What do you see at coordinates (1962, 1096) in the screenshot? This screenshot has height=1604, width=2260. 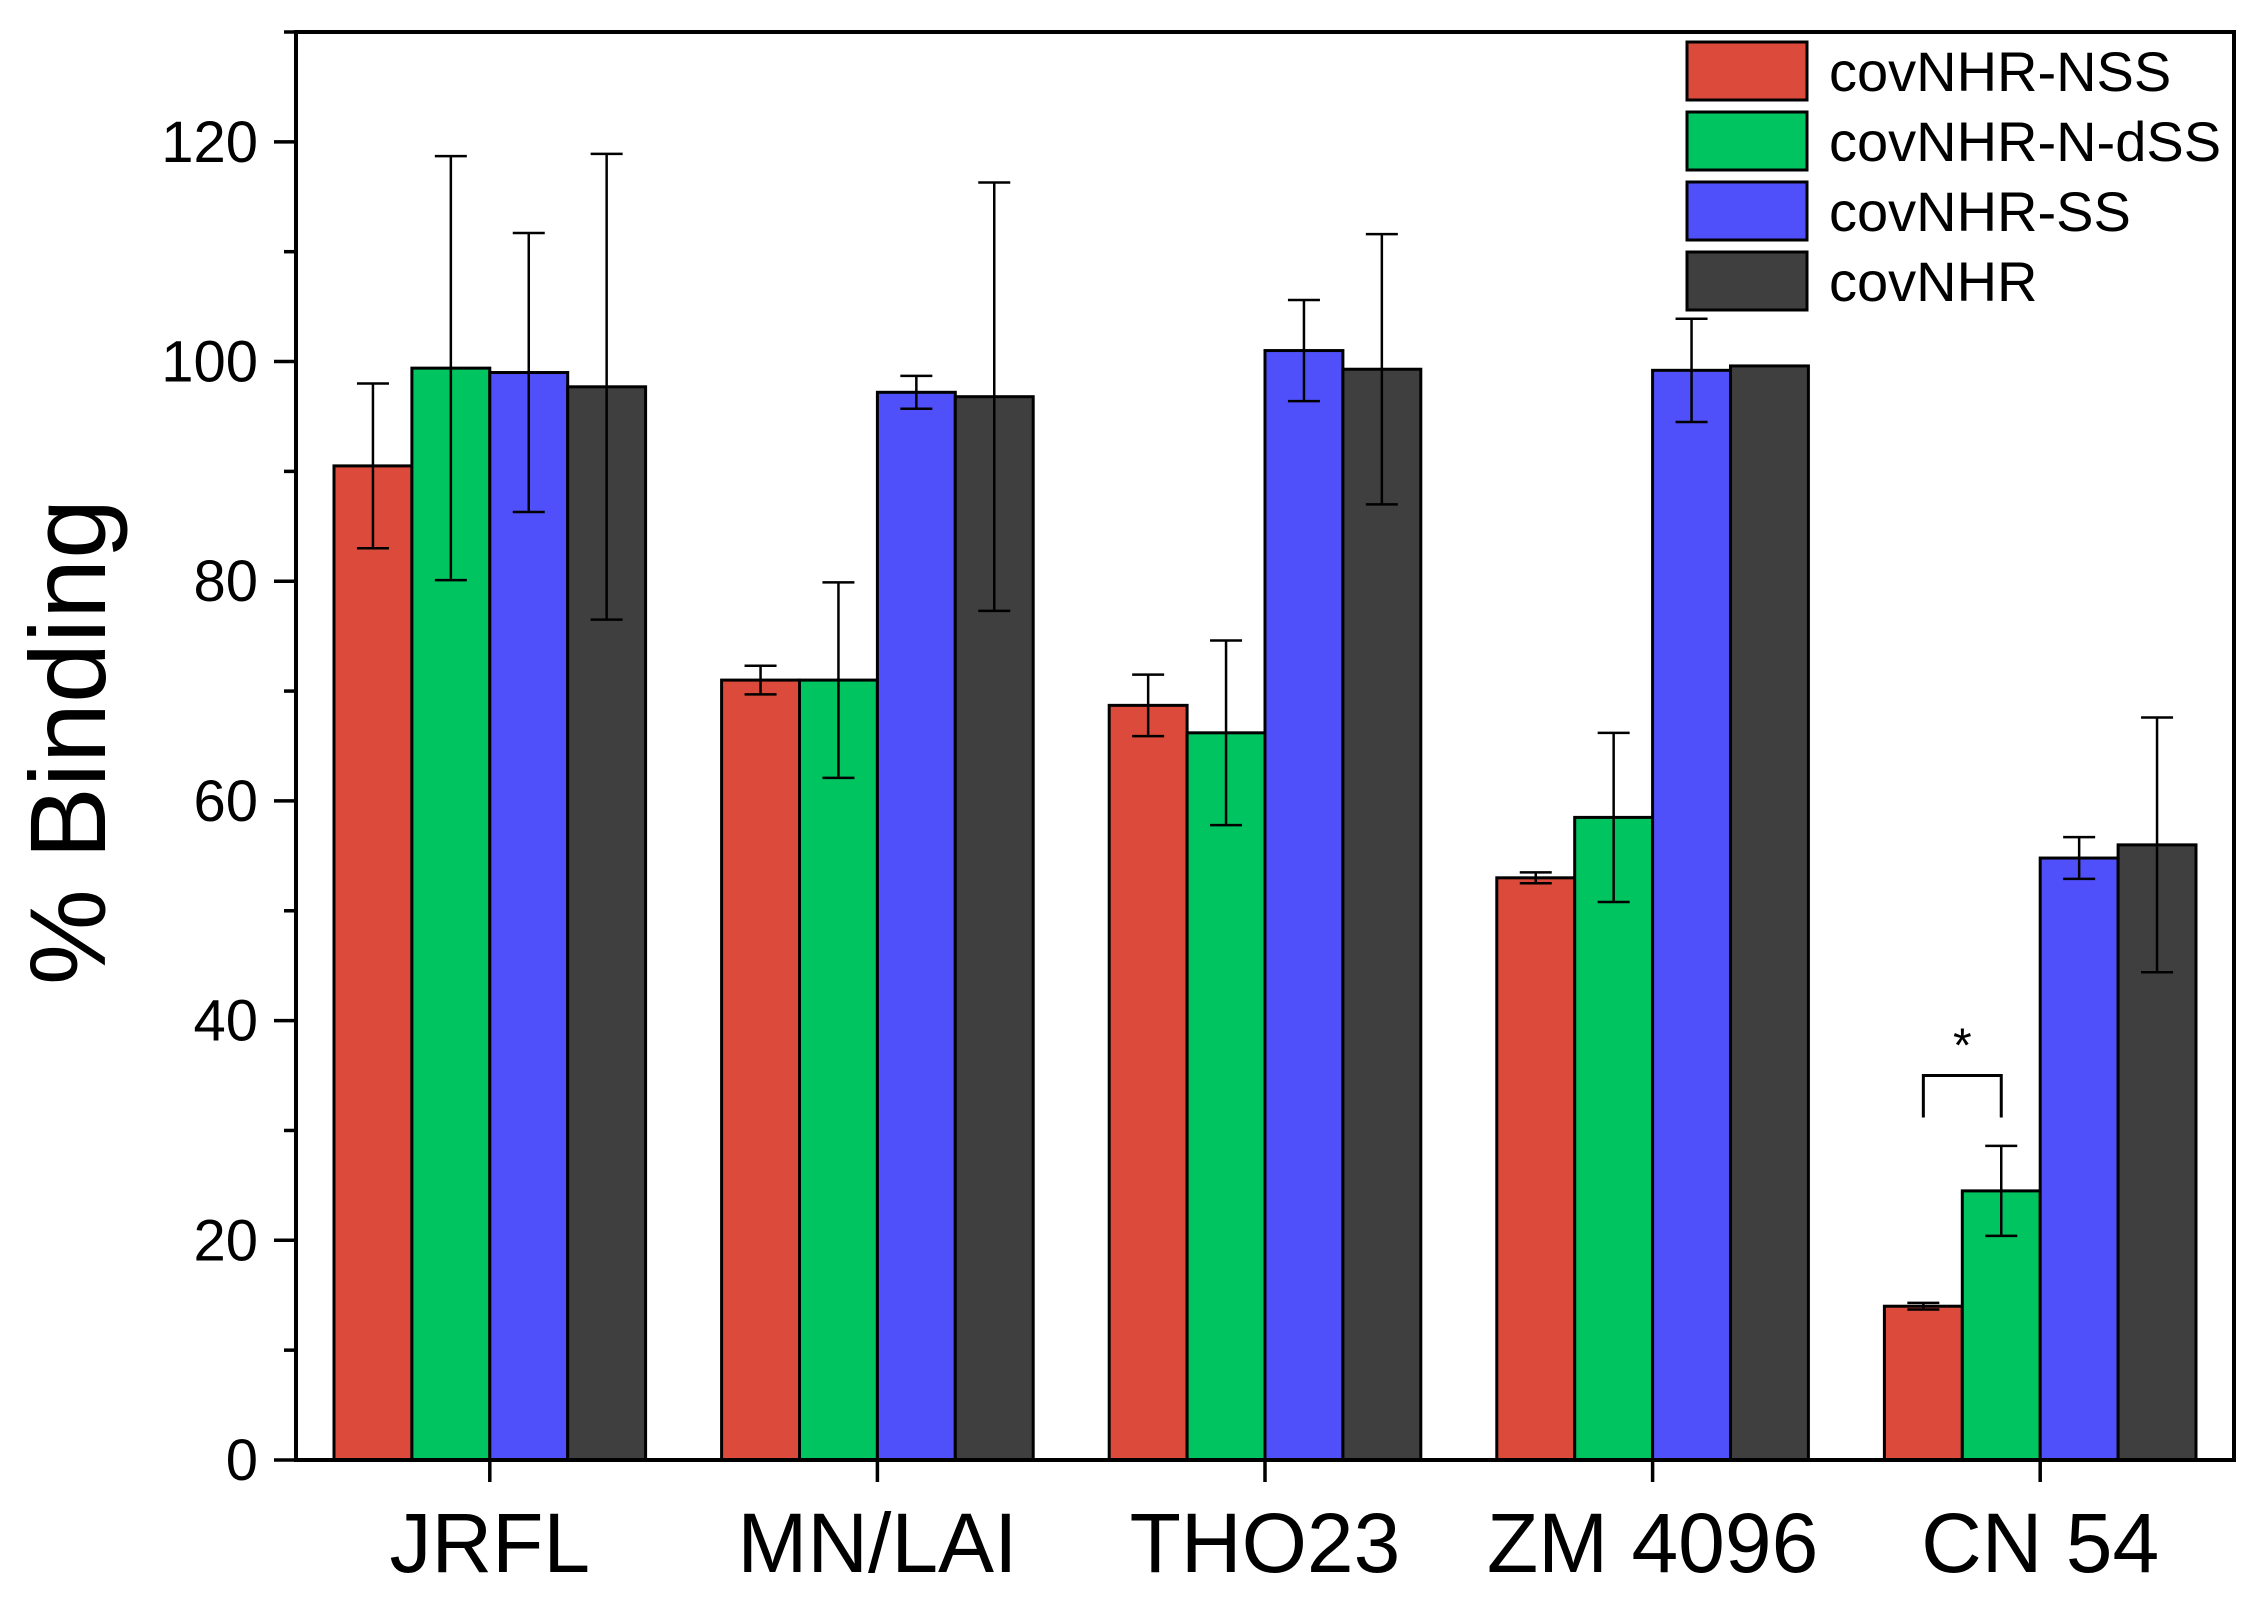 I see `significance-bracket-line` at bounding box center [1962, 1096].